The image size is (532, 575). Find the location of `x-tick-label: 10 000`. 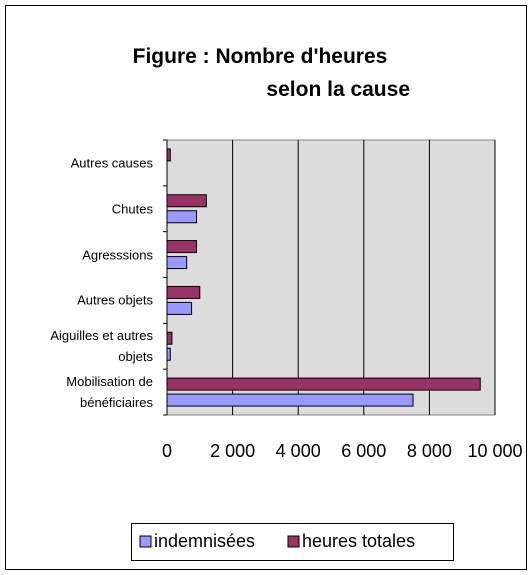

x-tick-label: 10 000 is located at coordinates (494, 451).